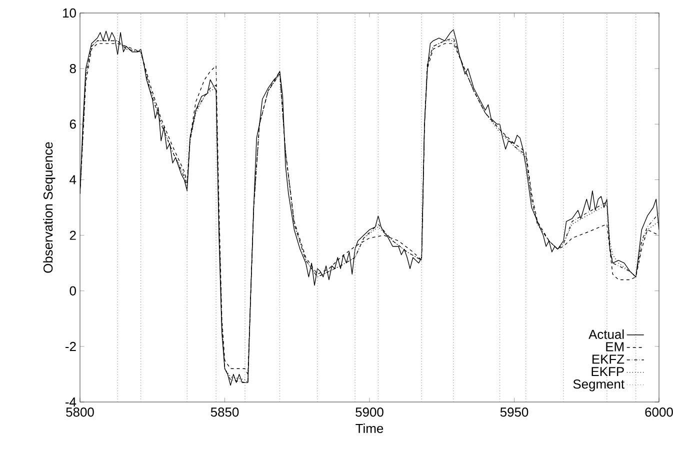  I want to click on x-axis-title: Time, so click(370, 429).